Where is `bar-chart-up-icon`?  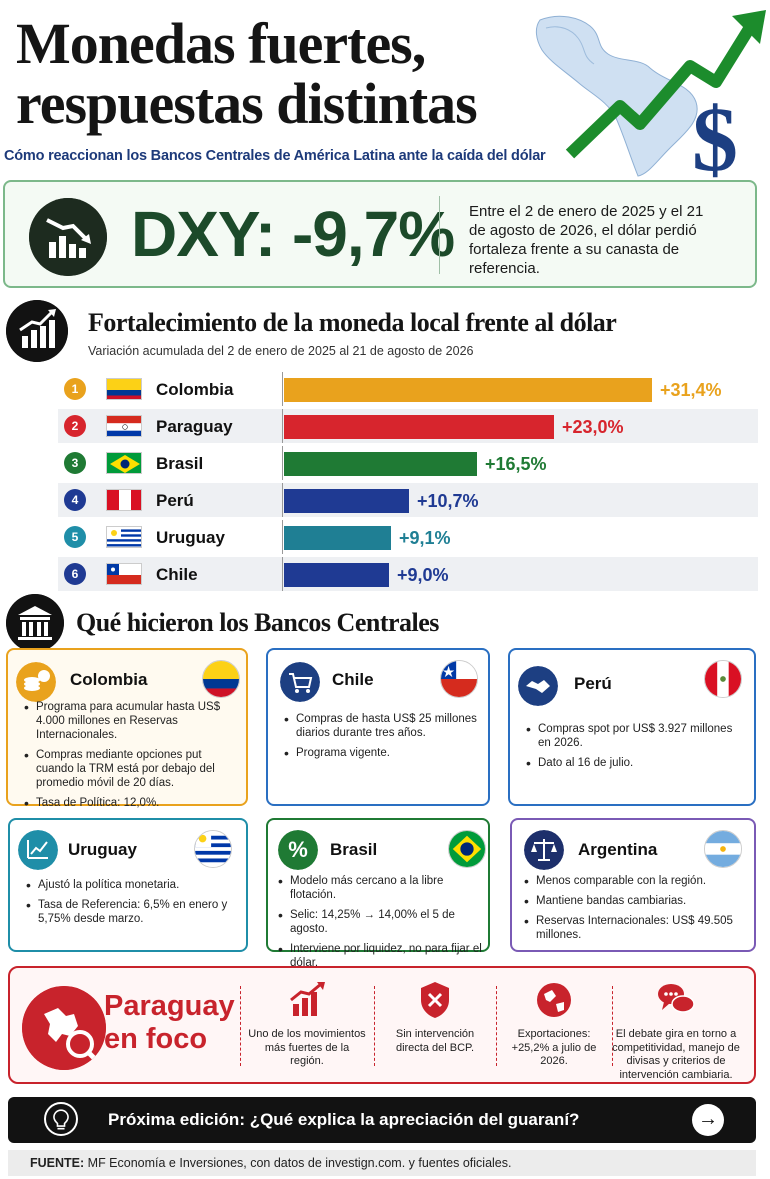
bar-chart-up-icon is located at coordinates (307, 999).